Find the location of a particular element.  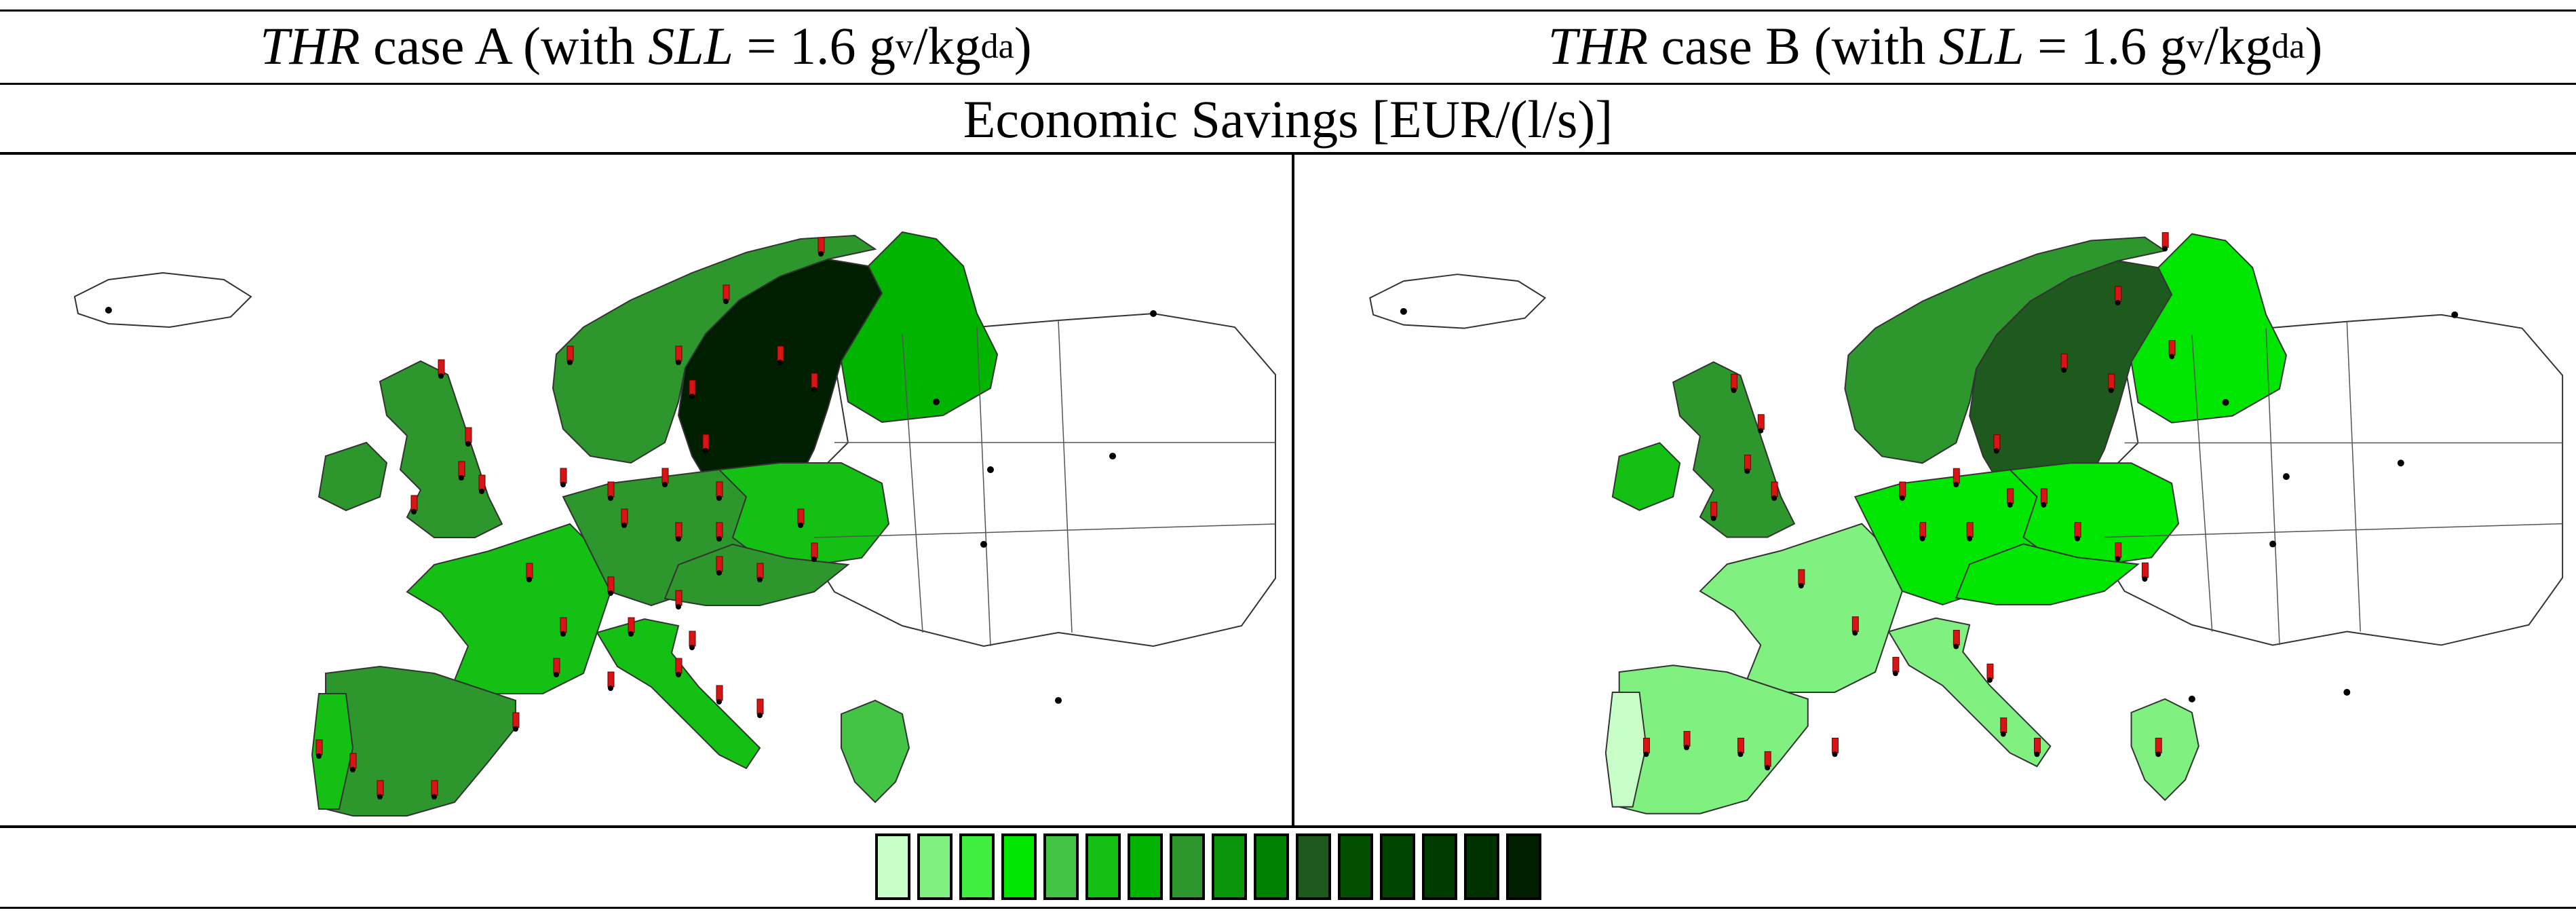

header-case-a-mid: case A (with is located at coordinates (505, 45).